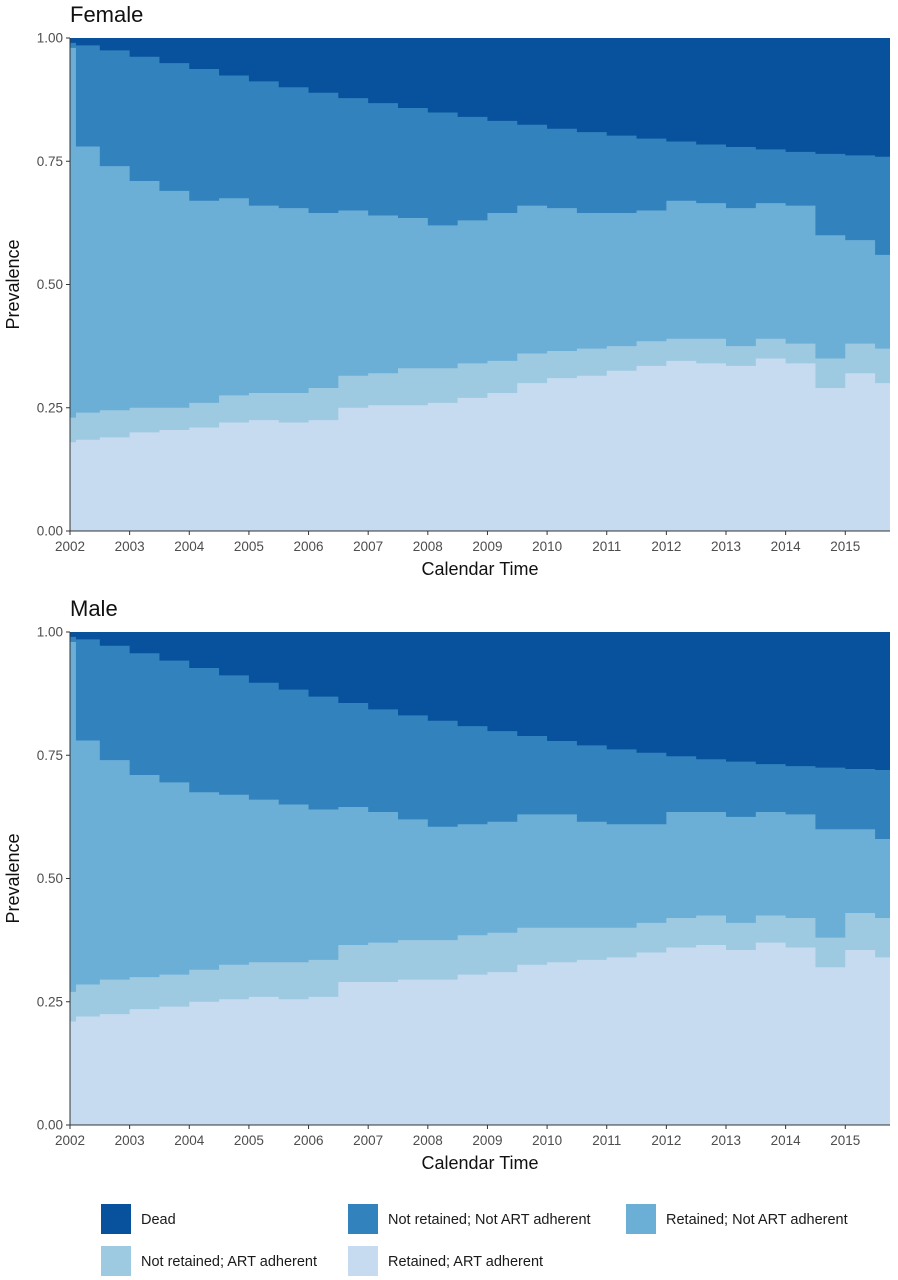 This screenshot has height=1280, width=898. I want to click on legend-item-not-retained-not-art-adherent: Not retained; Not ART adherent, so click(469, 1219).